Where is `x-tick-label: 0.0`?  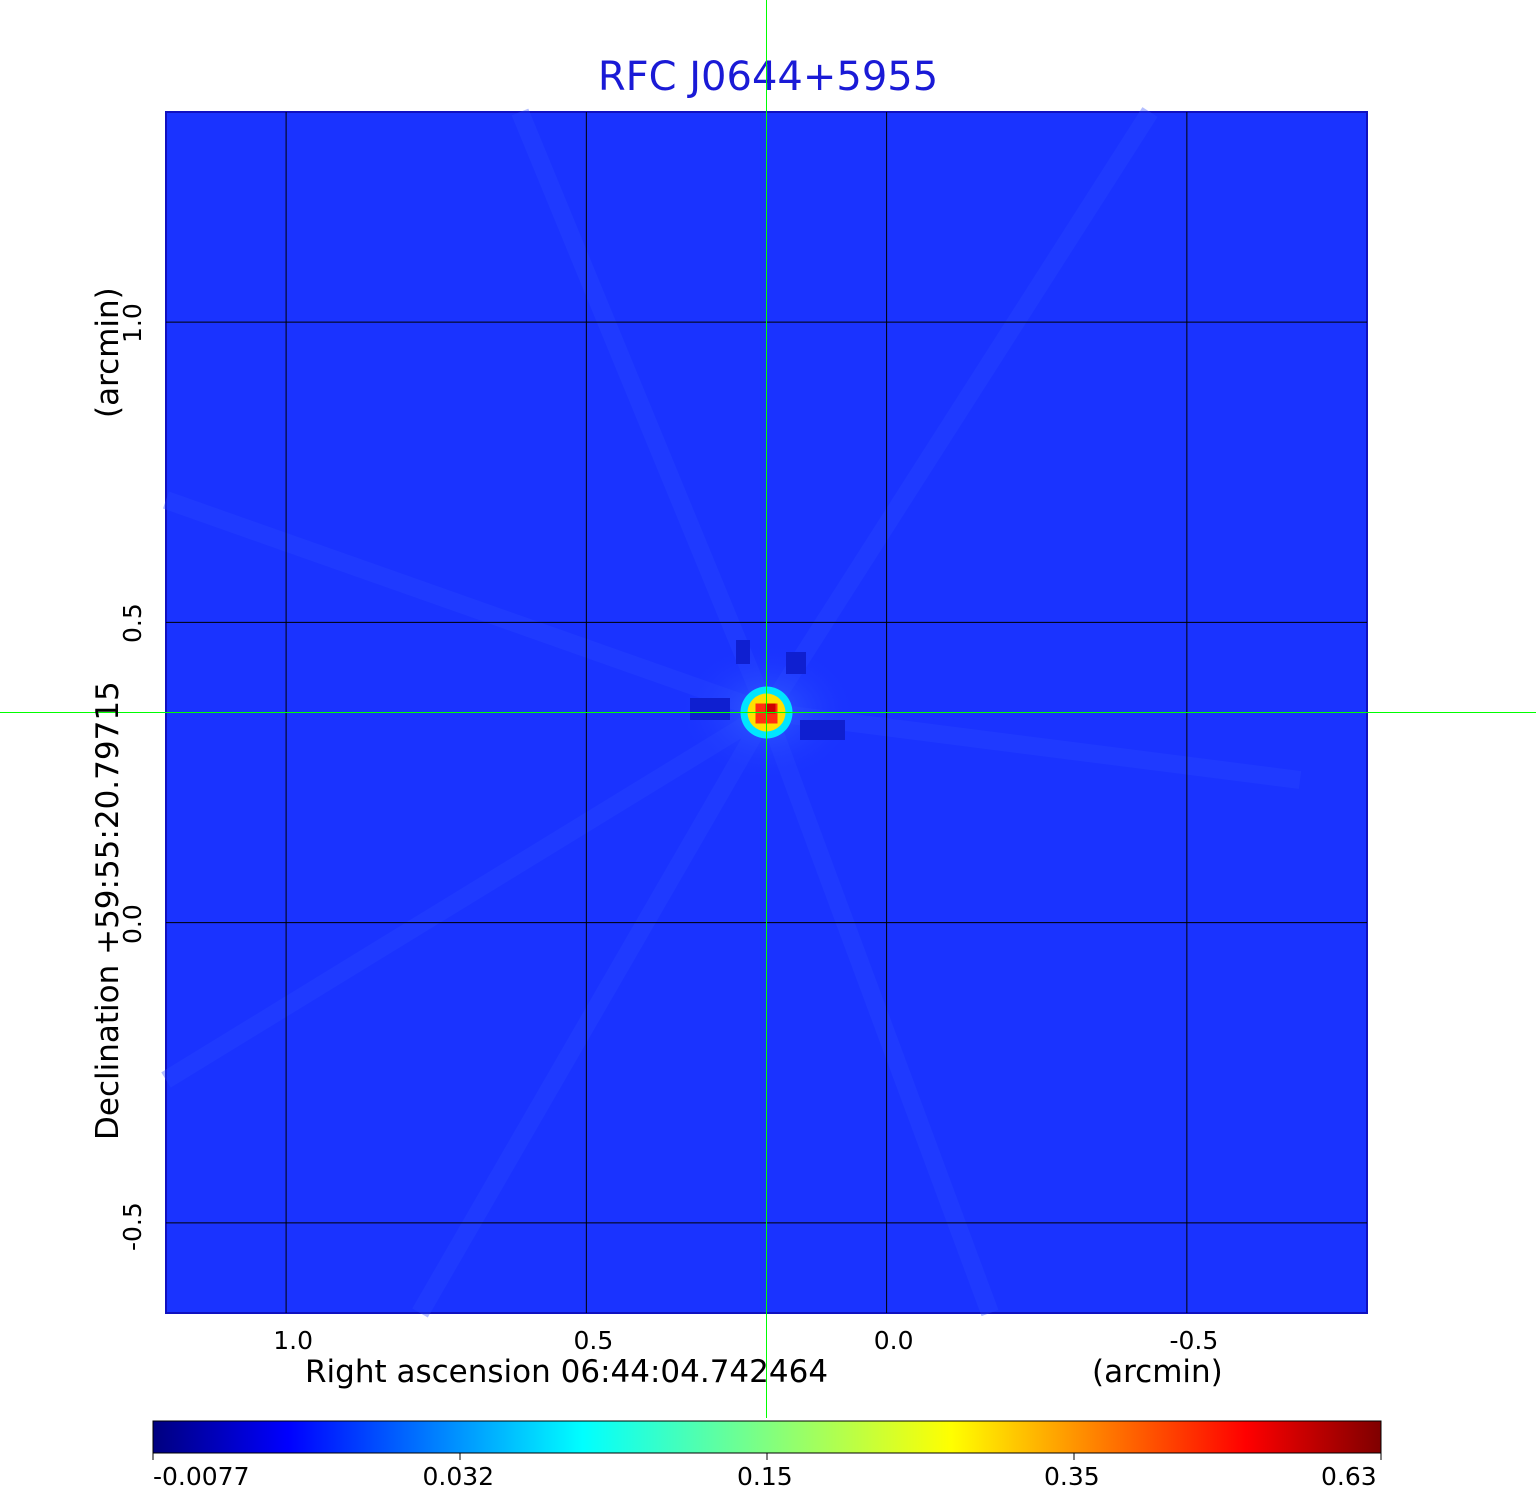
x-tick-label: 0.0 is located at coordinates (893, 1340).